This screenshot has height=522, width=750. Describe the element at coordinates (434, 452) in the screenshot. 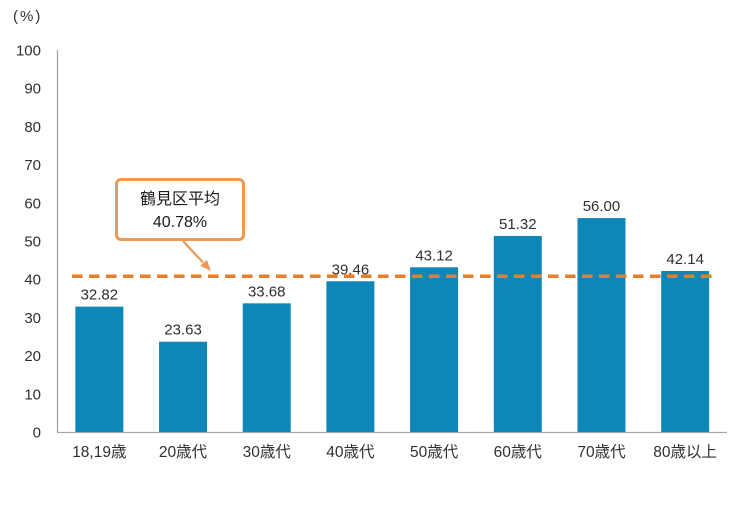

I see `x-axis-category-label: 50歳代` at that location.